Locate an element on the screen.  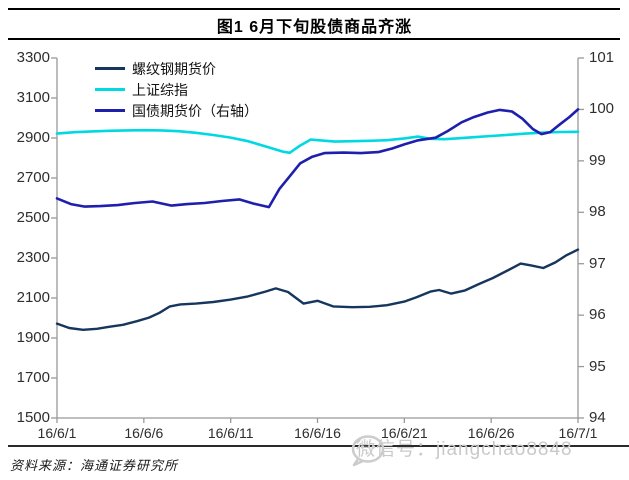
y-left-tick-label: 3300 is located at coordinates (33, 57).